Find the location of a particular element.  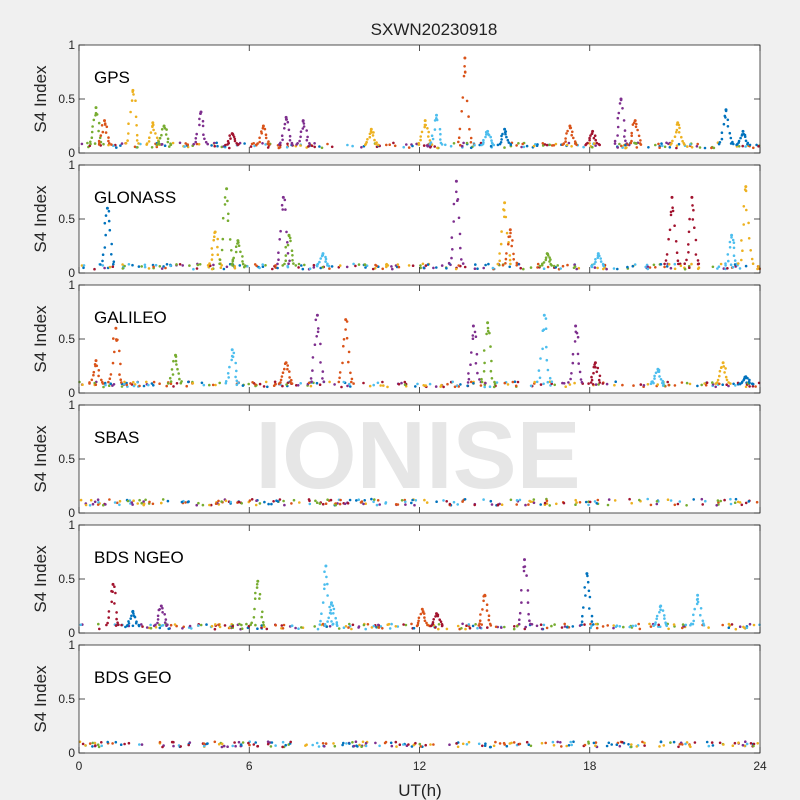

x-tick-label: 18 is located at coordinates (590, 766).